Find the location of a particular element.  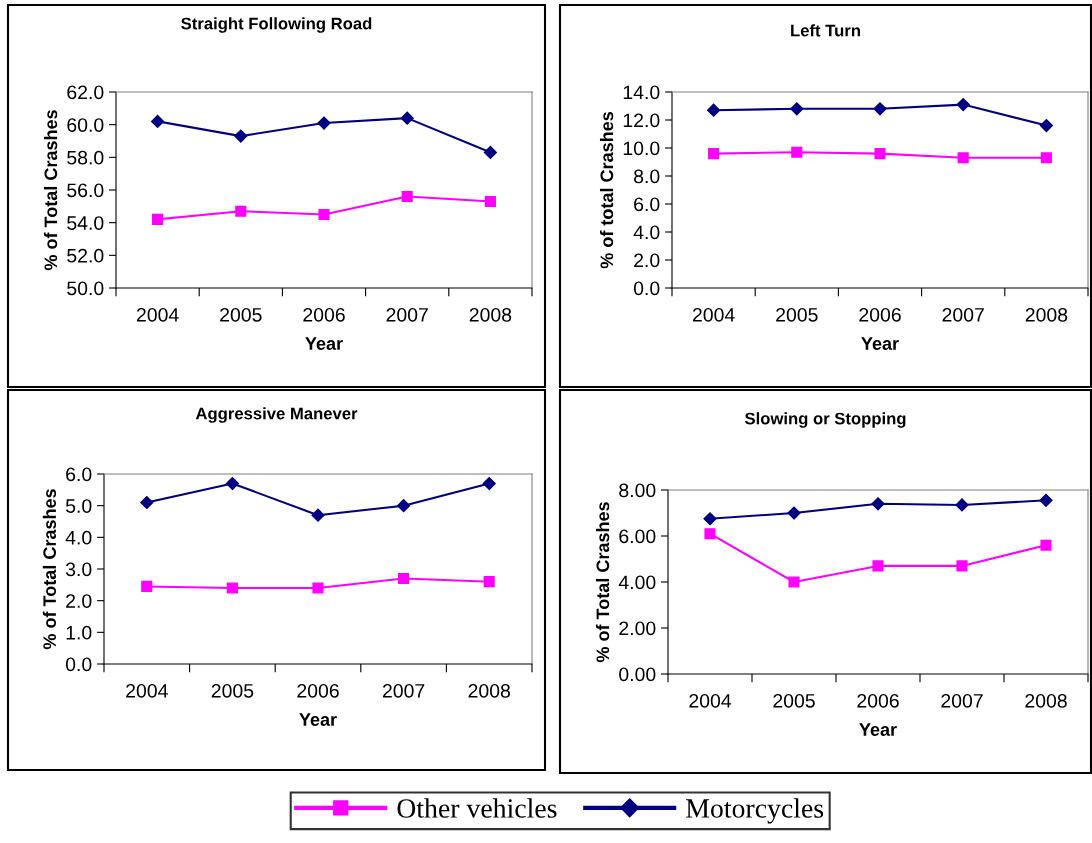

y-tick-label: 4.00 is located at coordinates (637, 582).